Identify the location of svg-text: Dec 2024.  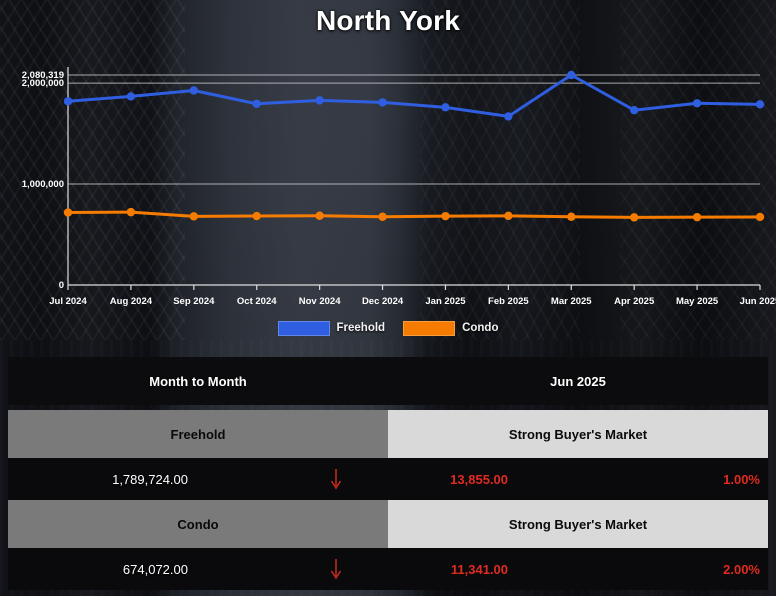
(383, 301).